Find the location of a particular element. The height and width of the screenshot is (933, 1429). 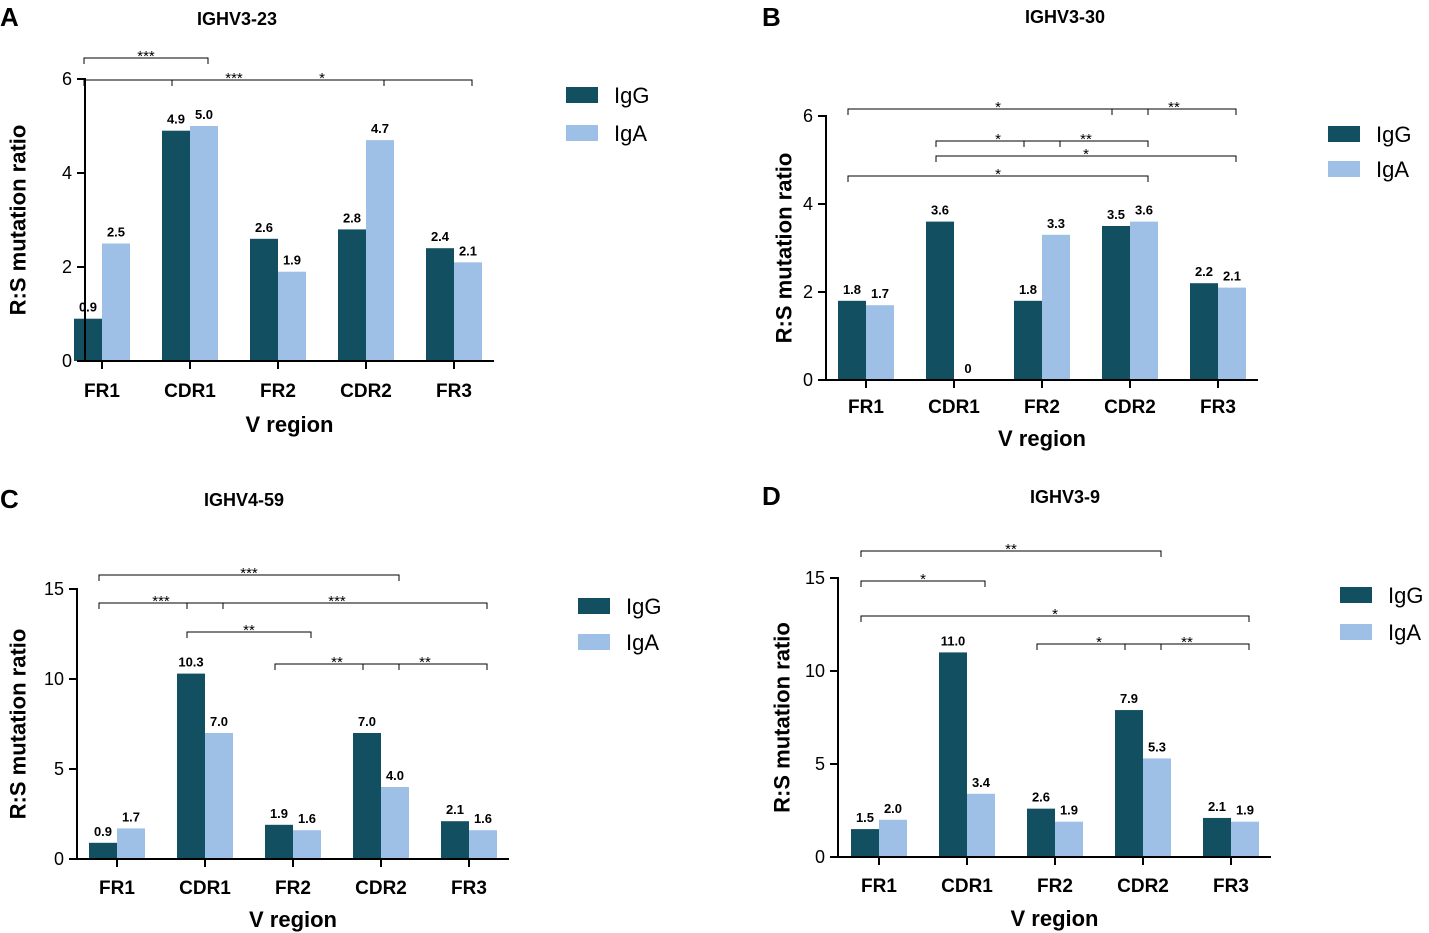

data-label: 2.4 is located at coordinates (440, 236).